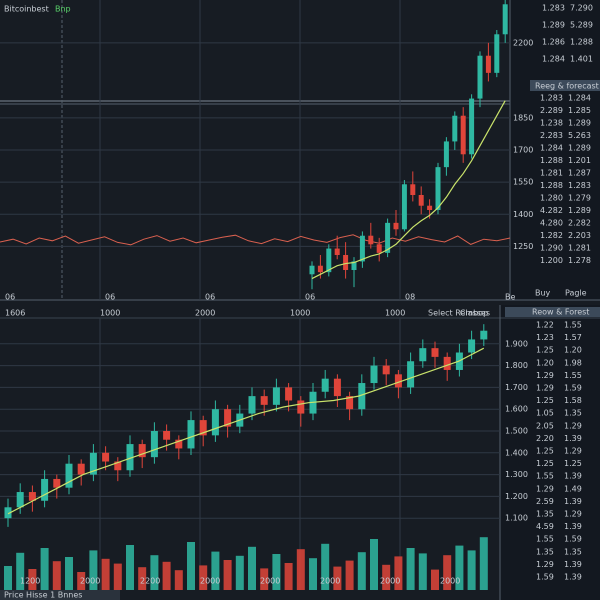  I want to click on y-tick-label: 1.200, so click(516, 496).